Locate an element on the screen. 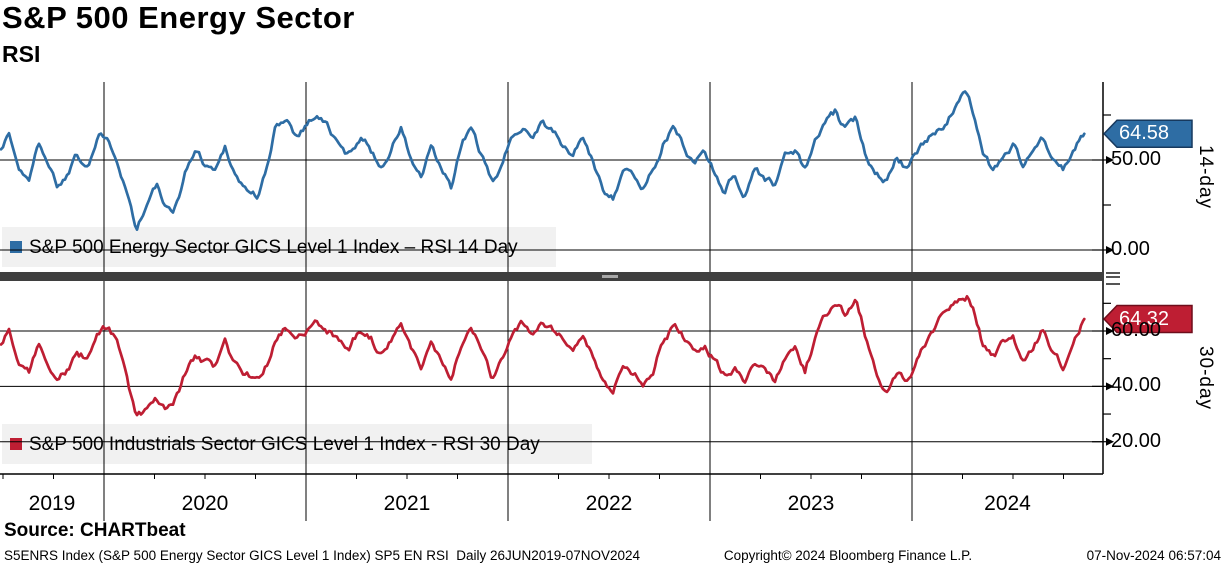  separator-grip-icon is located at coordinates (610, 276).